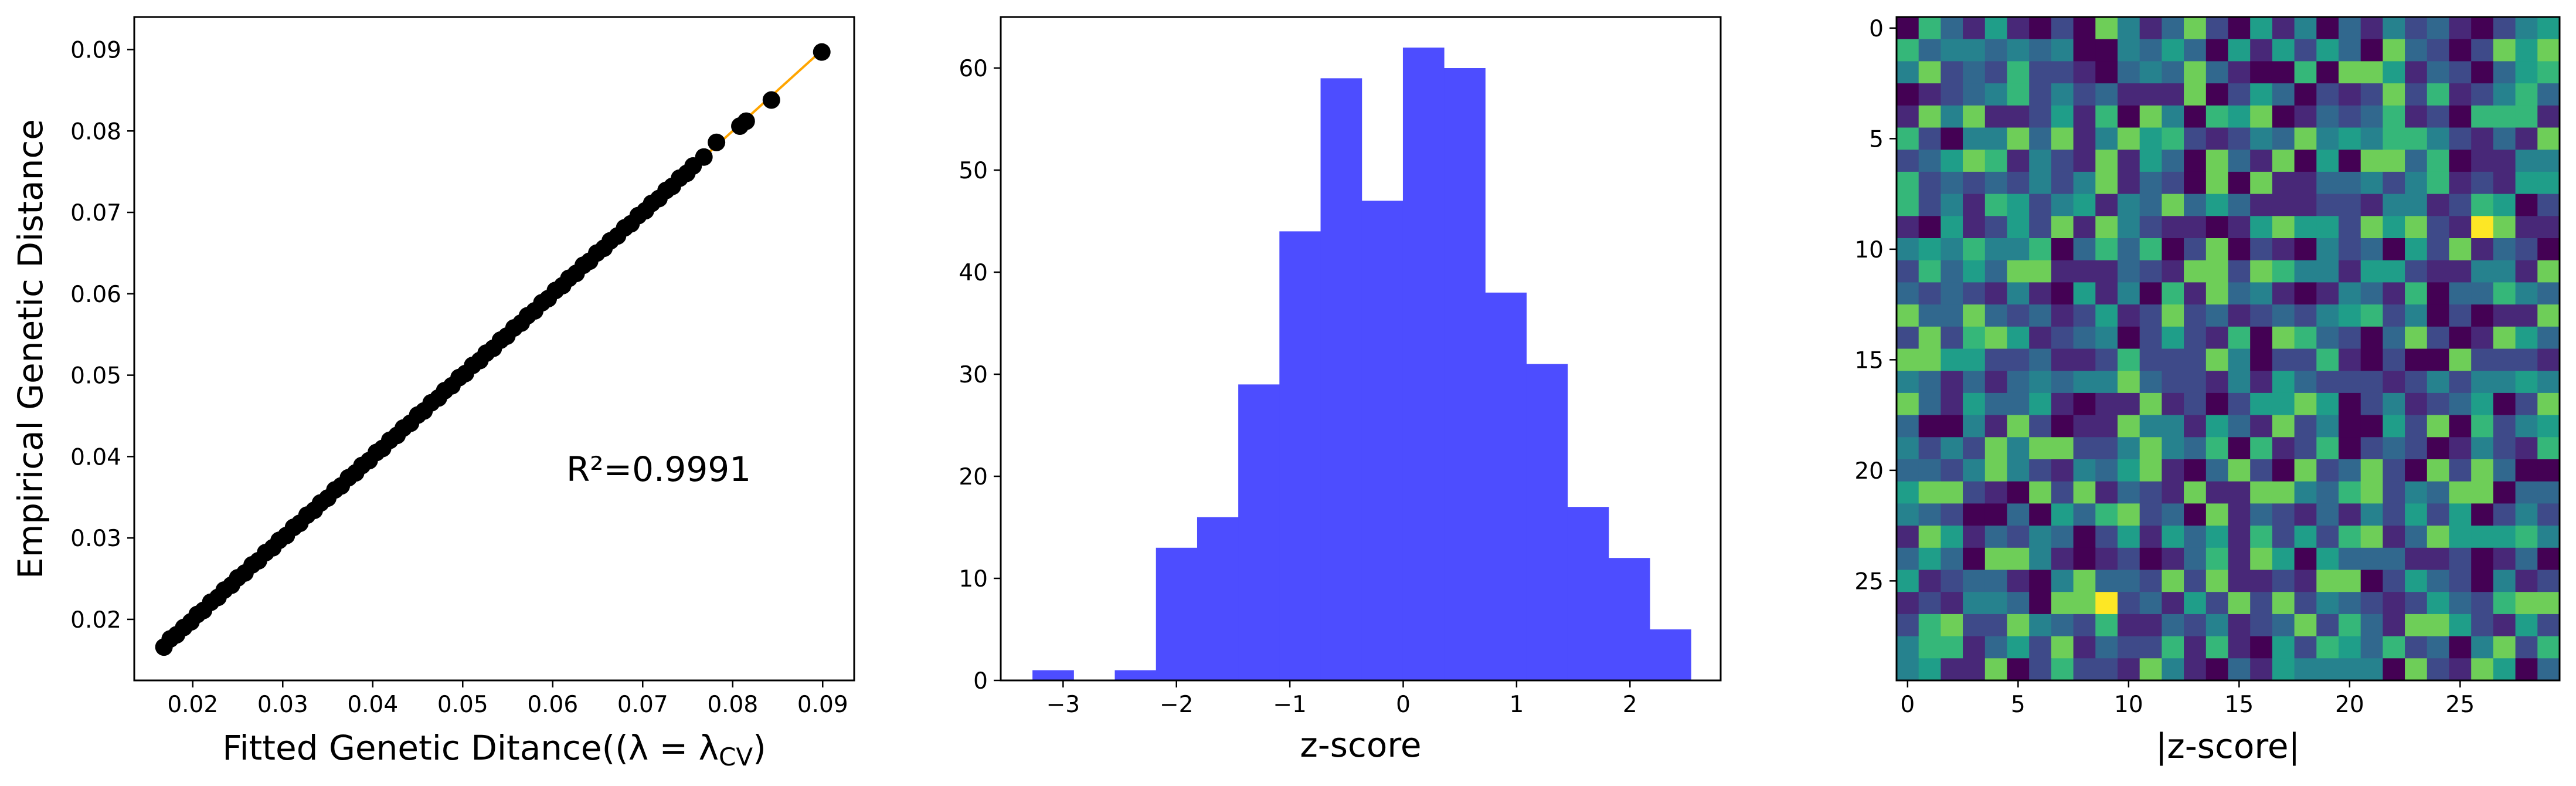  I want to click on histogram-x-tick-label: −1, so click(1290, 705).